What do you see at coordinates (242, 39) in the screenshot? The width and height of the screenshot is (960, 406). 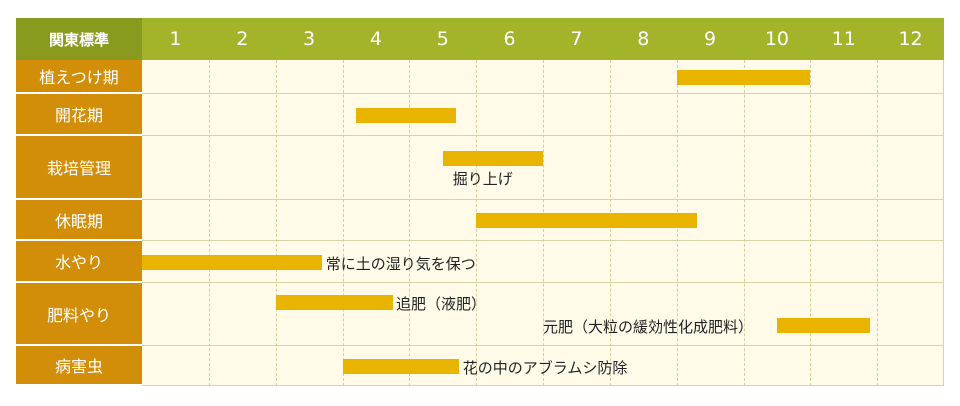 I see `month-label: 2` at bounding box center [242, 39].